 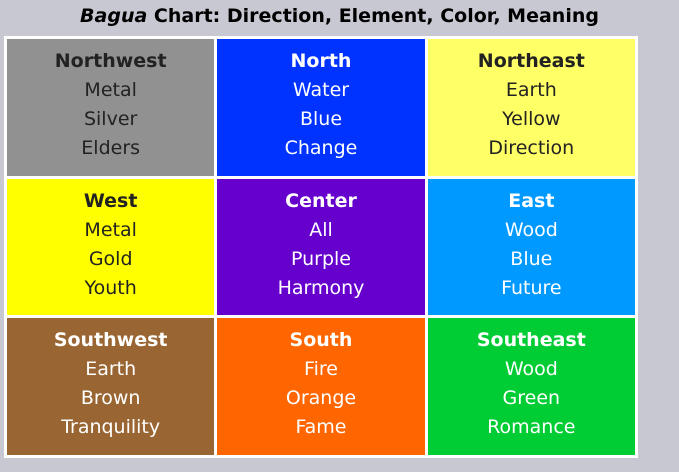 I want to click on cell-southeast: Southeast Wood Green Romance, so click(x=531, y=386).